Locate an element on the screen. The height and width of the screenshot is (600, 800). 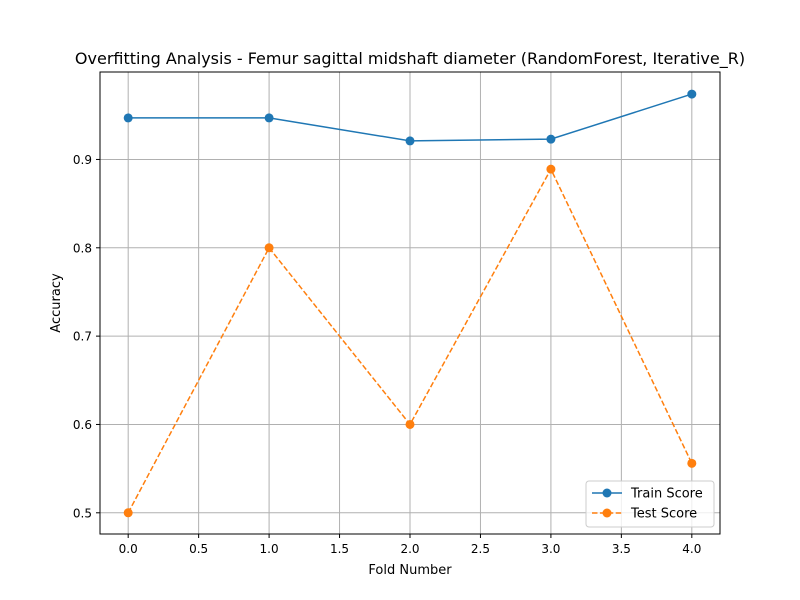
x-tick-label: 1.5 is located at coordinates (339, 549).